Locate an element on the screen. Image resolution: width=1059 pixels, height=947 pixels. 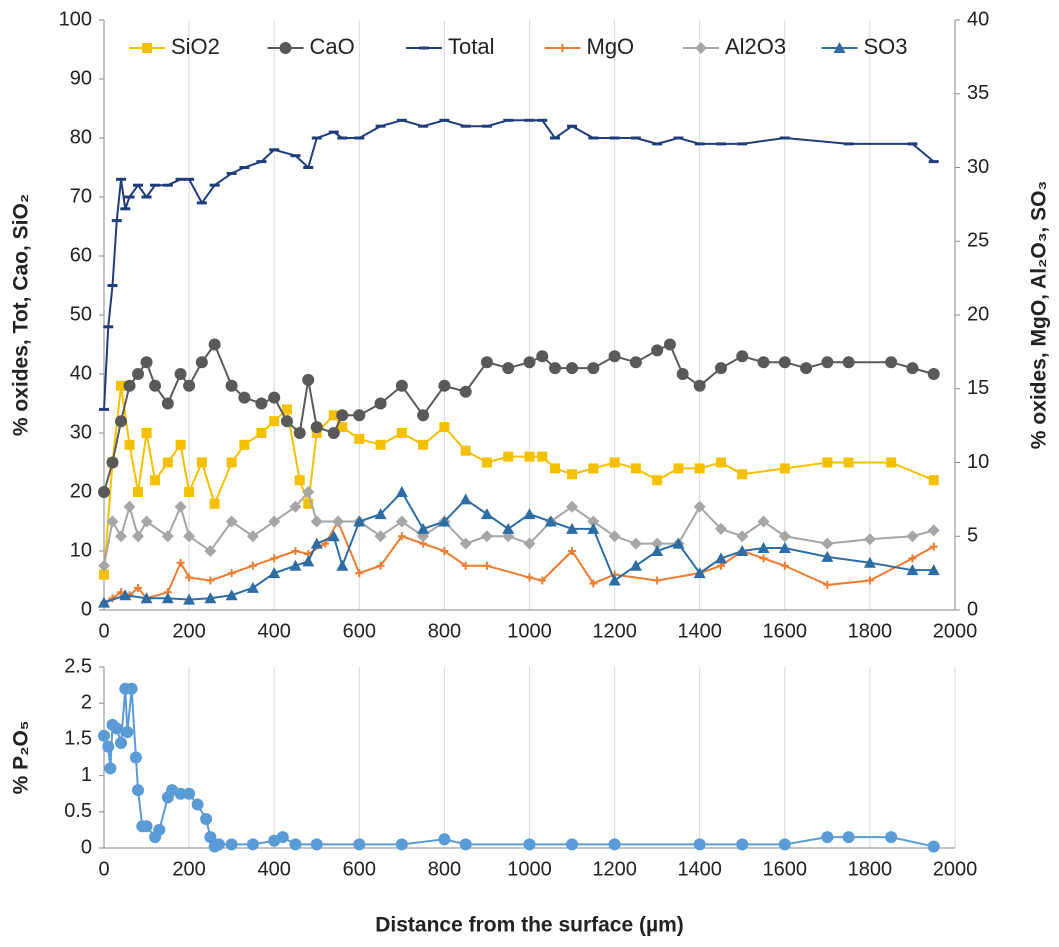
x-tick-label: 1600 is located at coordinates (785, 869).